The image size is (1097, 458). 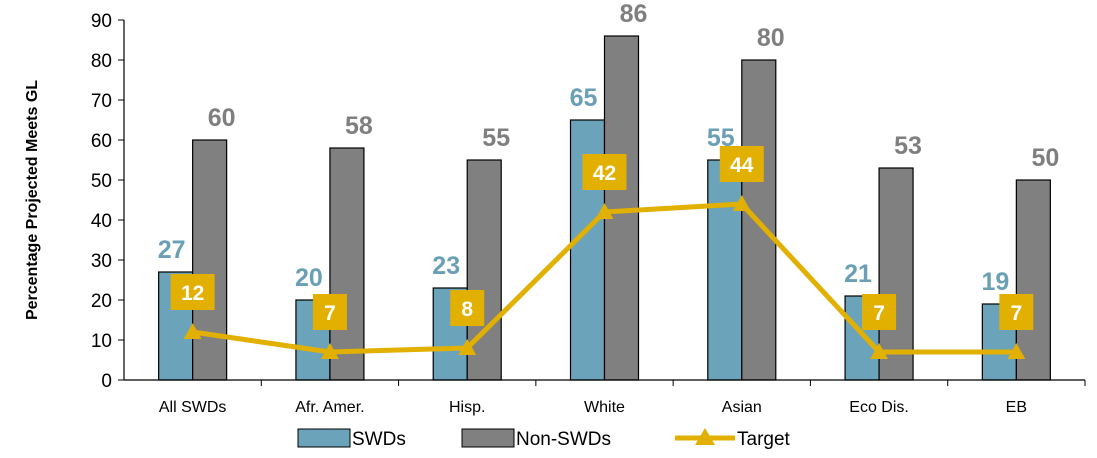 I want to click on x-category-label: EB, so click(x=1016, y=407).